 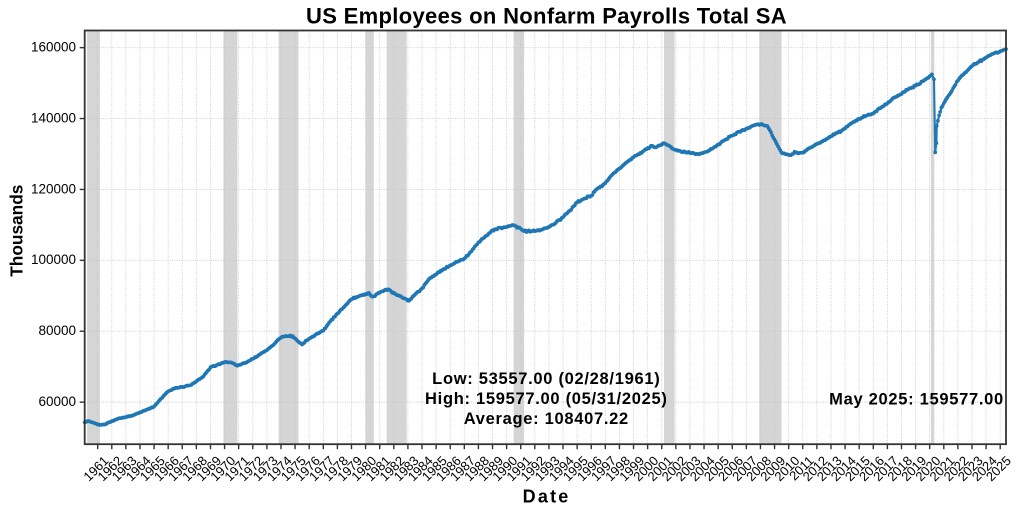 What do you see at coordinates (16, 231) in the screenshot?
I see `svg-text: Thousands` at bounding box center [16, 231].